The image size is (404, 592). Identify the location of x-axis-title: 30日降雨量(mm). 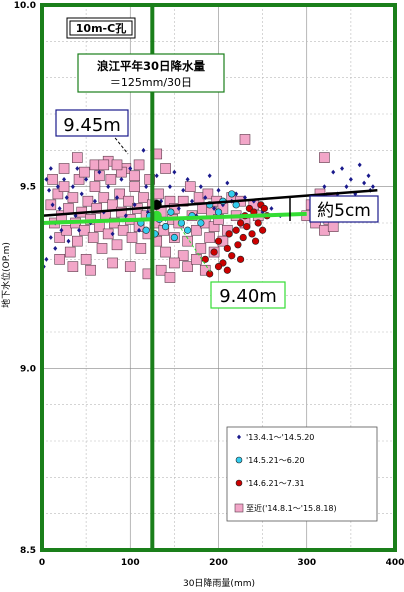
(219, 583).